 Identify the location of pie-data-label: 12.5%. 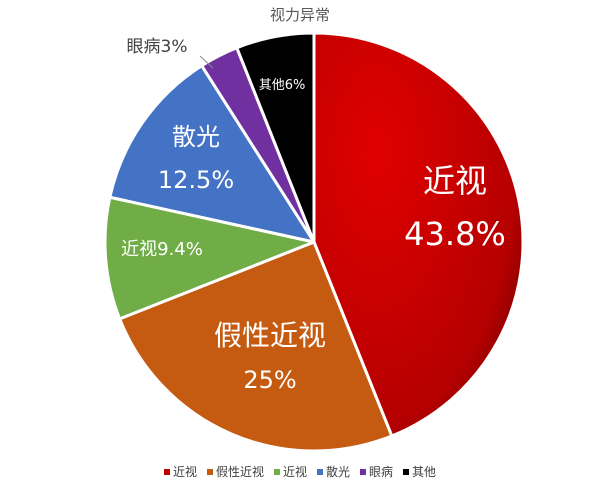
(196, 180).